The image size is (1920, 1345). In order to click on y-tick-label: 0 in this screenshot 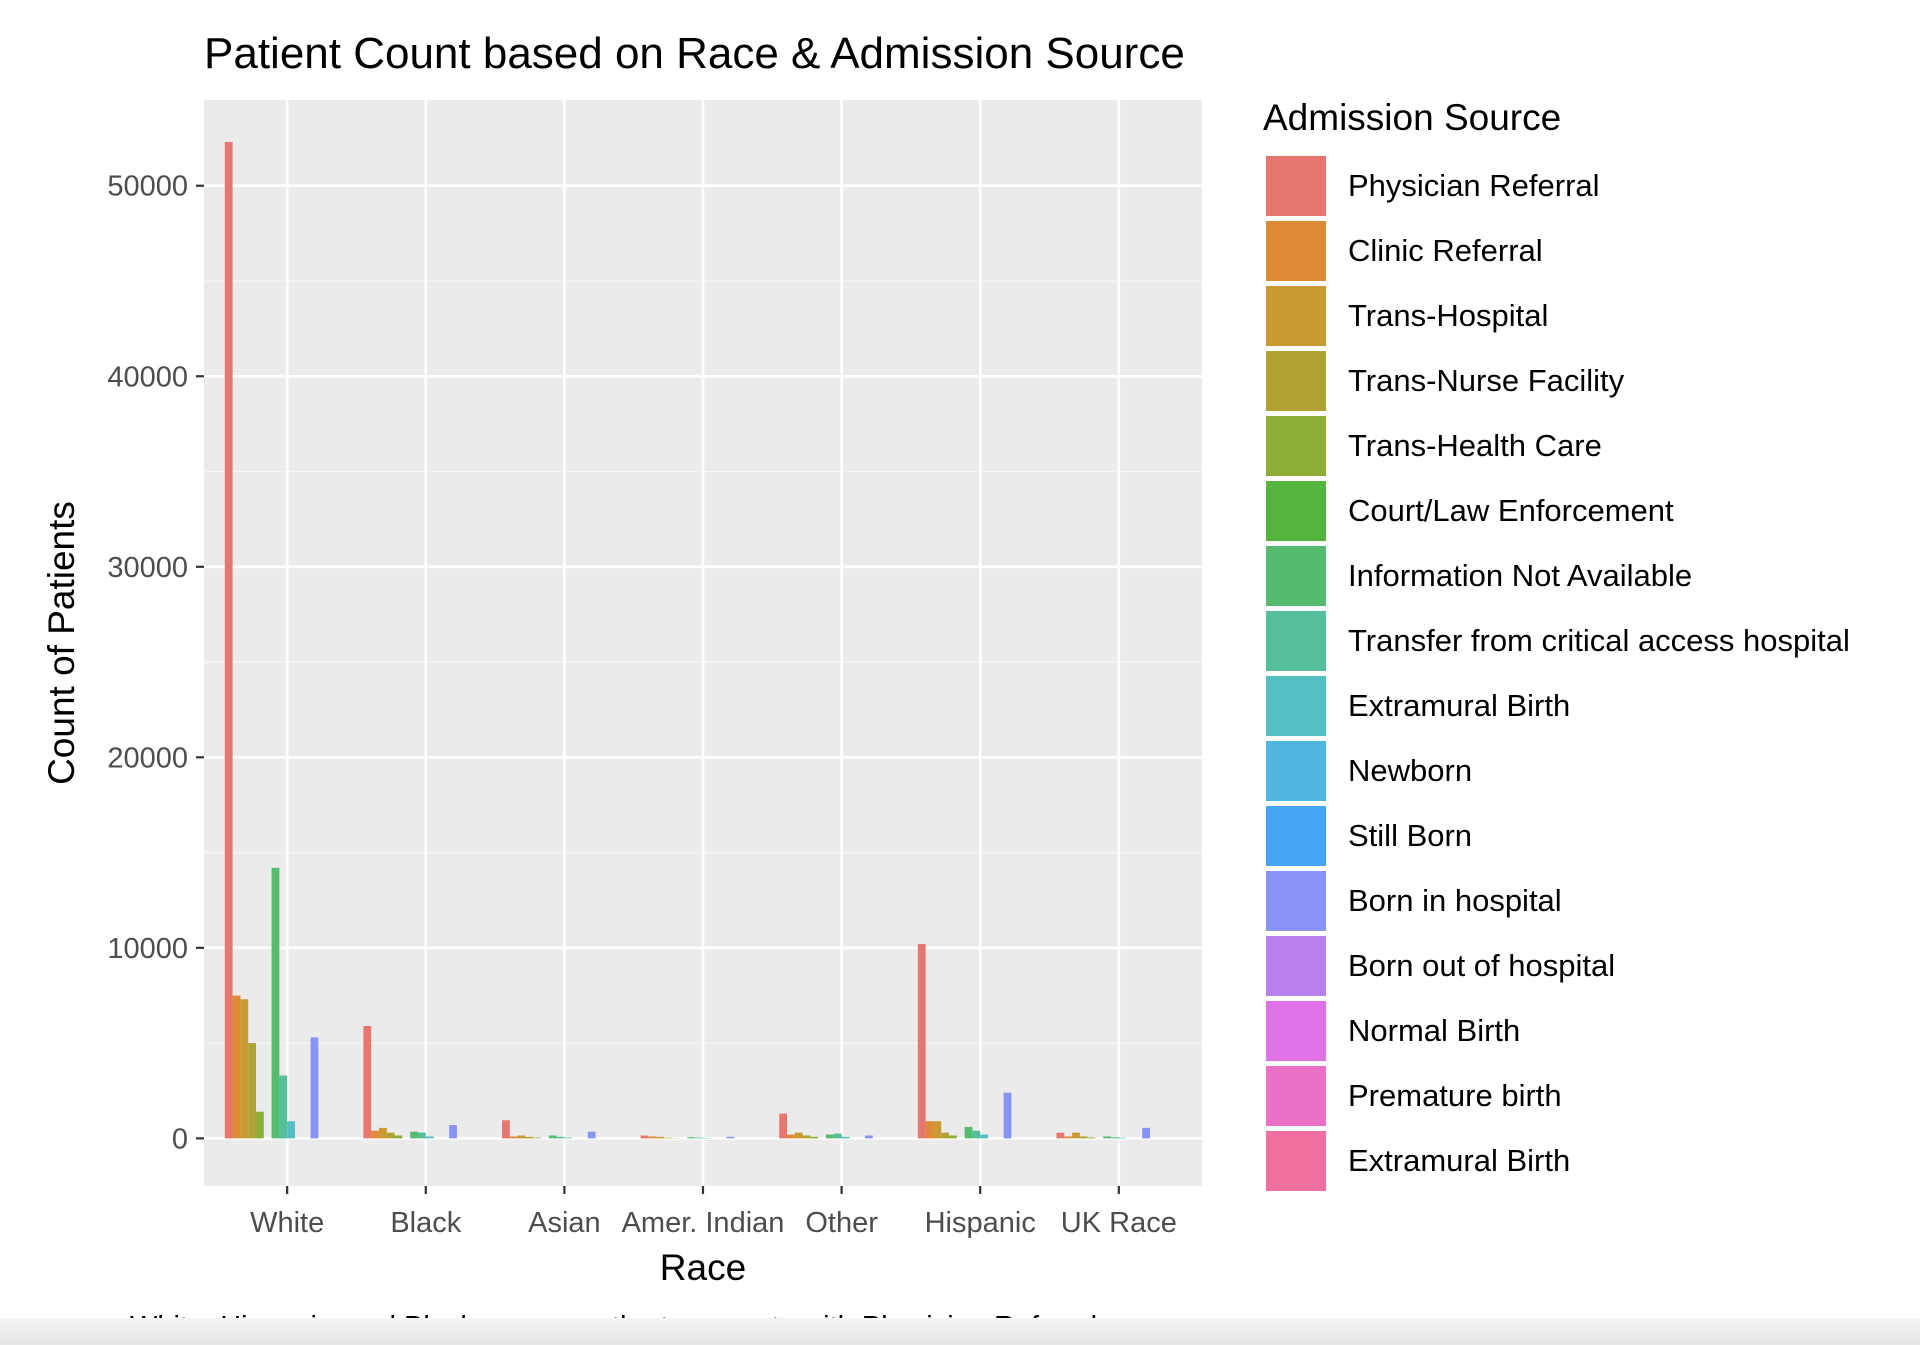, I will do `click(180, 1139)`.